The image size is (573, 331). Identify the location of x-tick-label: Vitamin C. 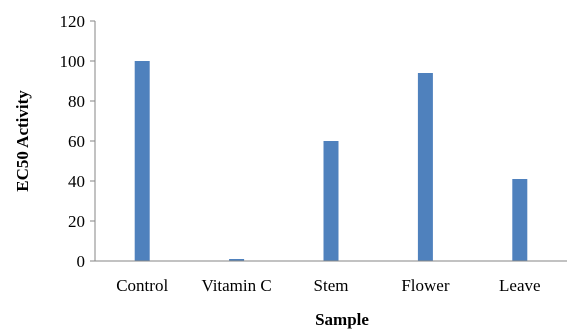
(236, 285).